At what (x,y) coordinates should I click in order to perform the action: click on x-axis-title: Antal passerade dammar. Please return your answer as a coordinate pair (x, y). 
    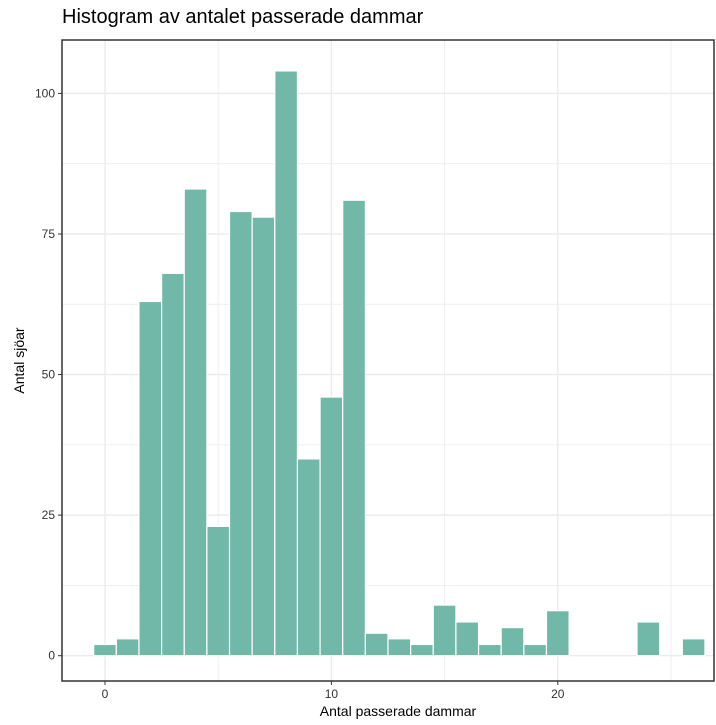
    Looking at the image, I should click on (398, 711).